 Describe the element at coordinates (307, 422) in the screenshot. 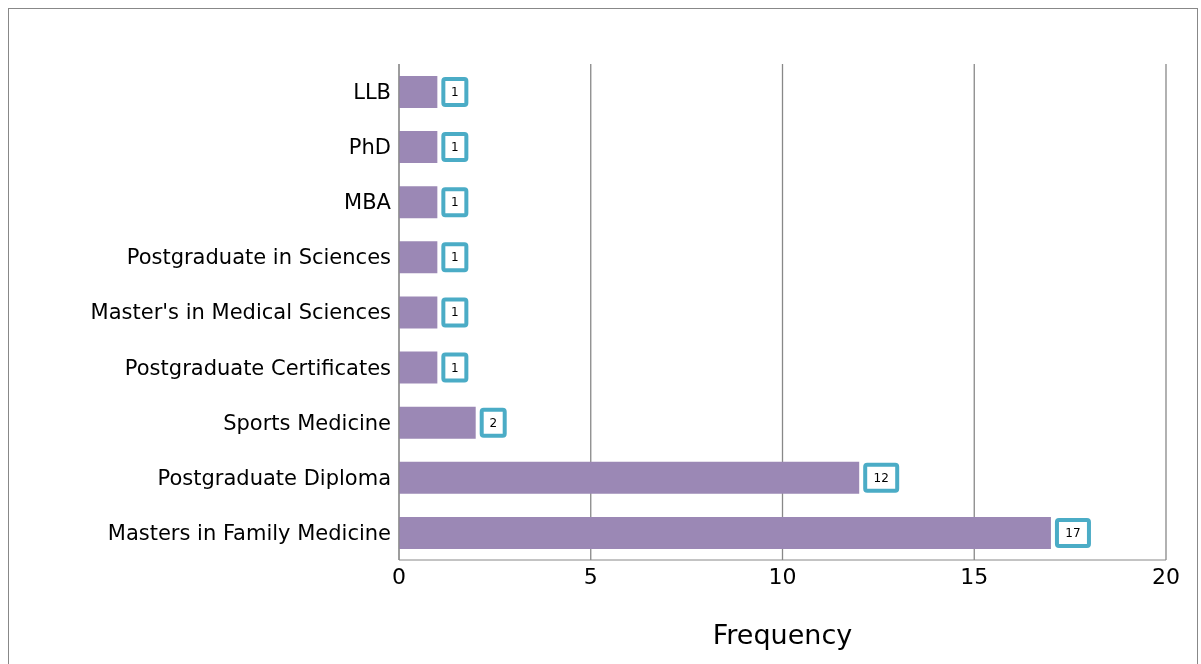

I see `y-tick-label: Sports Medicine` at that location.